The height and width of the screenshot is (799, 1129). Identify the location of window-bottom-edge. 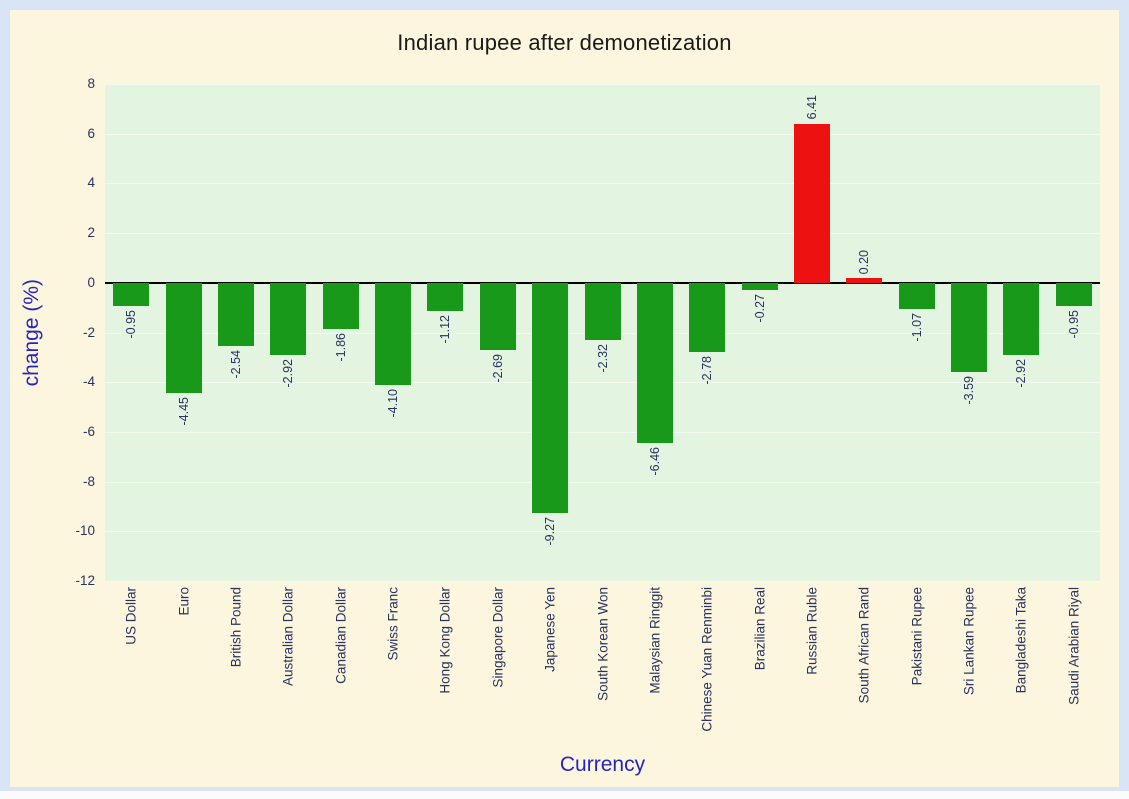
(564, 795).